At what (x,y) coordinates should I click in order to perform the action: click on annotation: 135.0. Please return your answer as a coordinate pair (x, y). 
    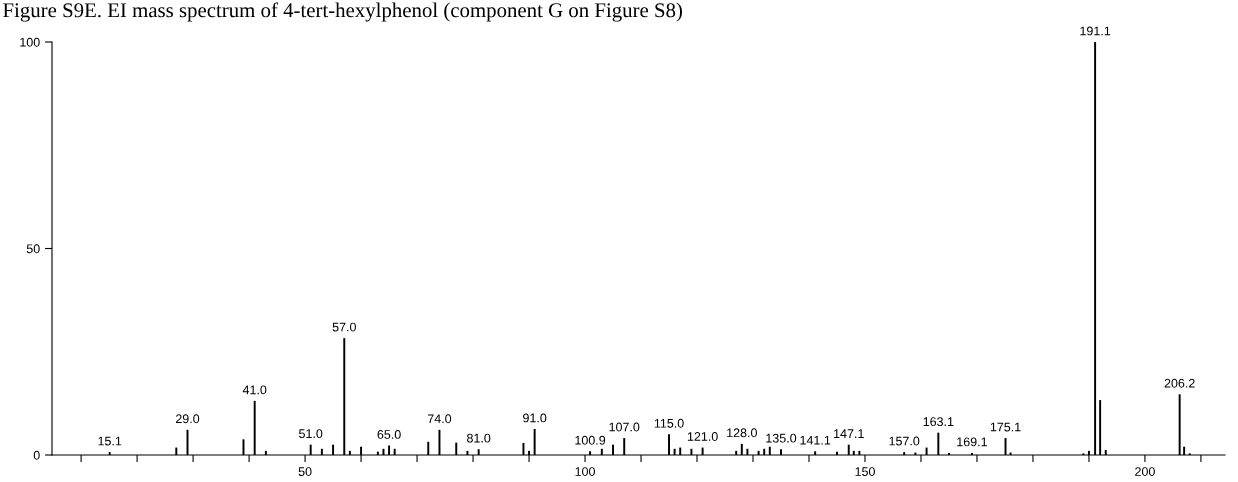
    Looking at the image, I should click on (781, 438).